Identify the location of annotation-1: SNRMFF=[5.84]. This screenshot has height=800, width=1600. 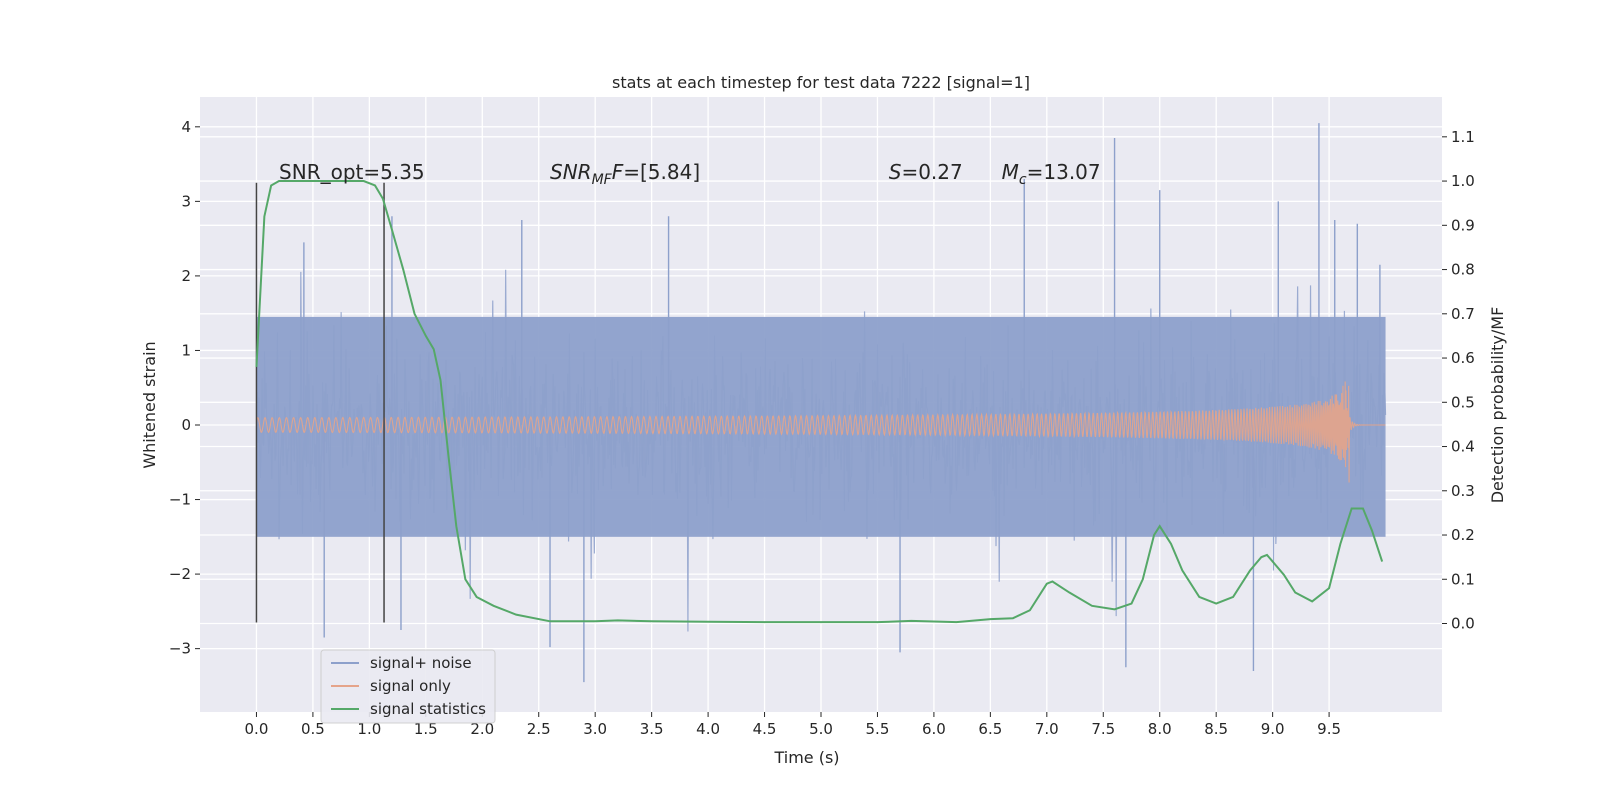
(625, 174).